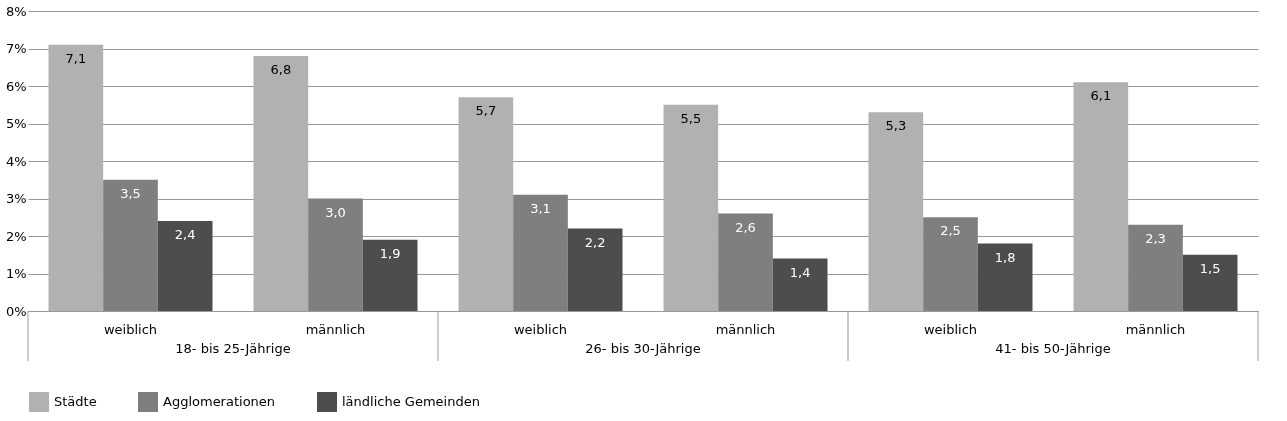  Describe the element at coordinates (76, 58) in the screenshot. I see `data-label: 7,1` at that location.